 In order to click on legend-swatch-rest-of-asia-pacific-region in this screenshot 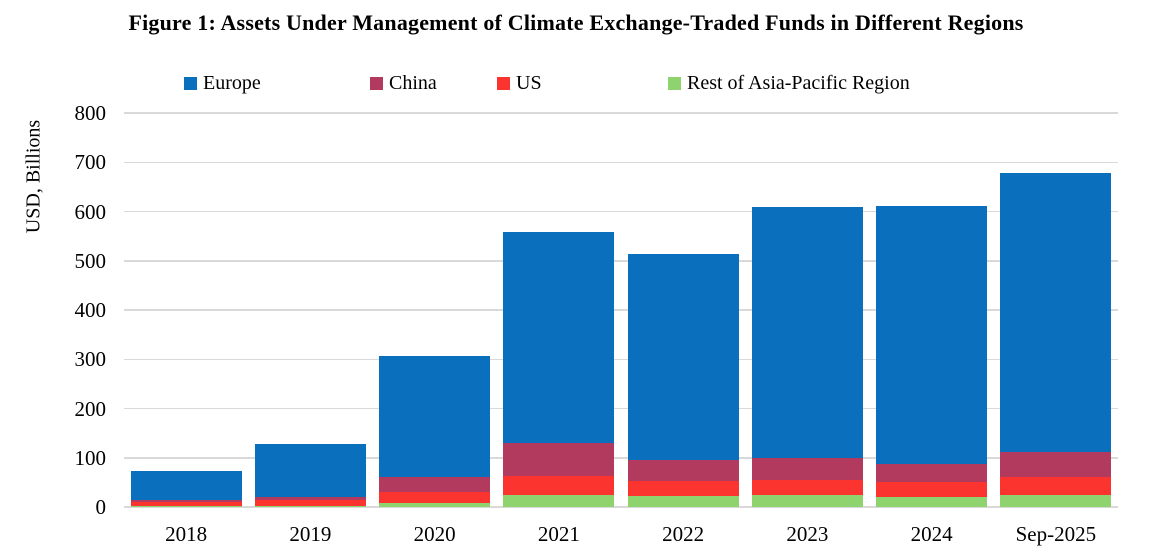, I will do `click(674, 83)`.